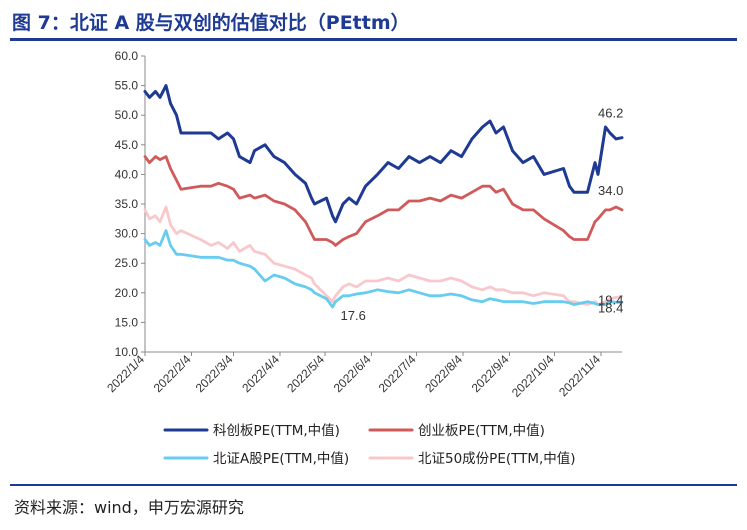  Describe the element at coordinates (129, 507) in the screenshot. I see `source-note: 资料来源：wind，申万宏源研究` at that location.